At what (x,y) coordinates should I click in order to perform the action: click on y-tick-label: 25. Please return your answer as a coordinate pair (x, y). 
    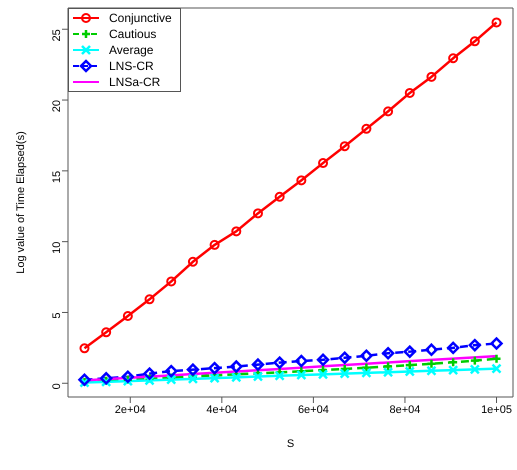
    Looking at the image, I should click on (56, 35).